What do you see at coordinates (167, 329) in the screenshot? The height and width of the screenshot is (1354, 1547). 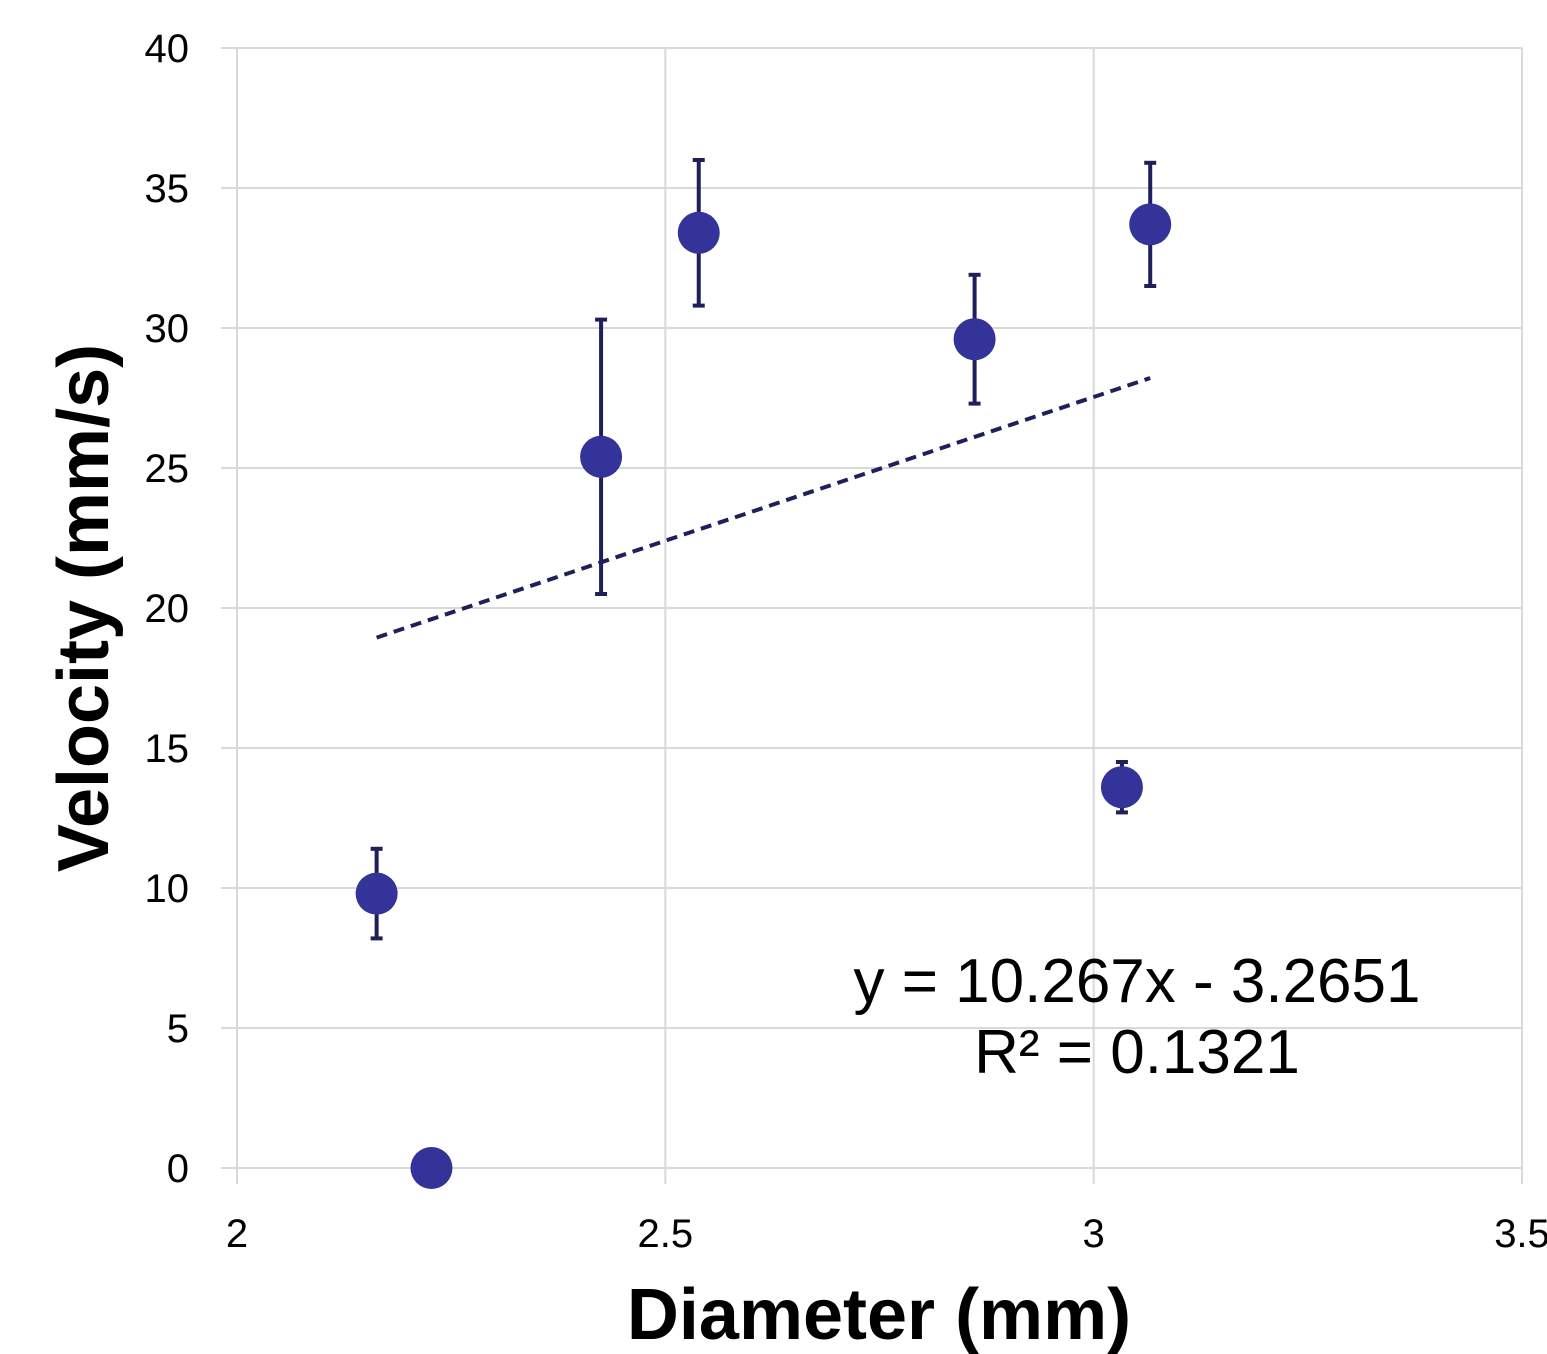 I see `y-tick-label: 30` at bounding box center [167, 329].